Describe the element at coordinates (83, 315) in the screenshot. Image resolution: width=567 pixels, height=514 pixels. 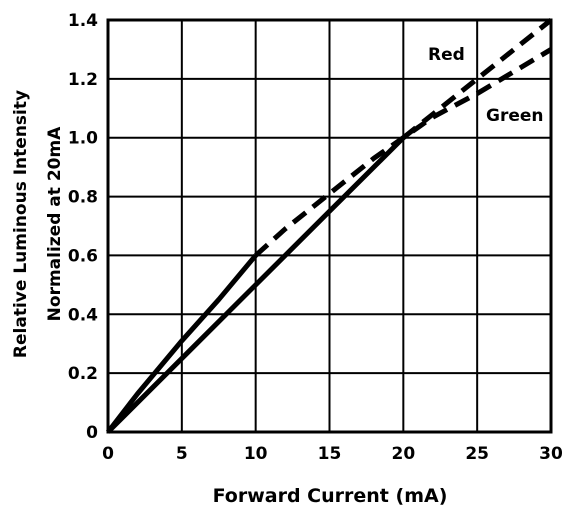
I see `y-tick-label: 0.4` at that location.